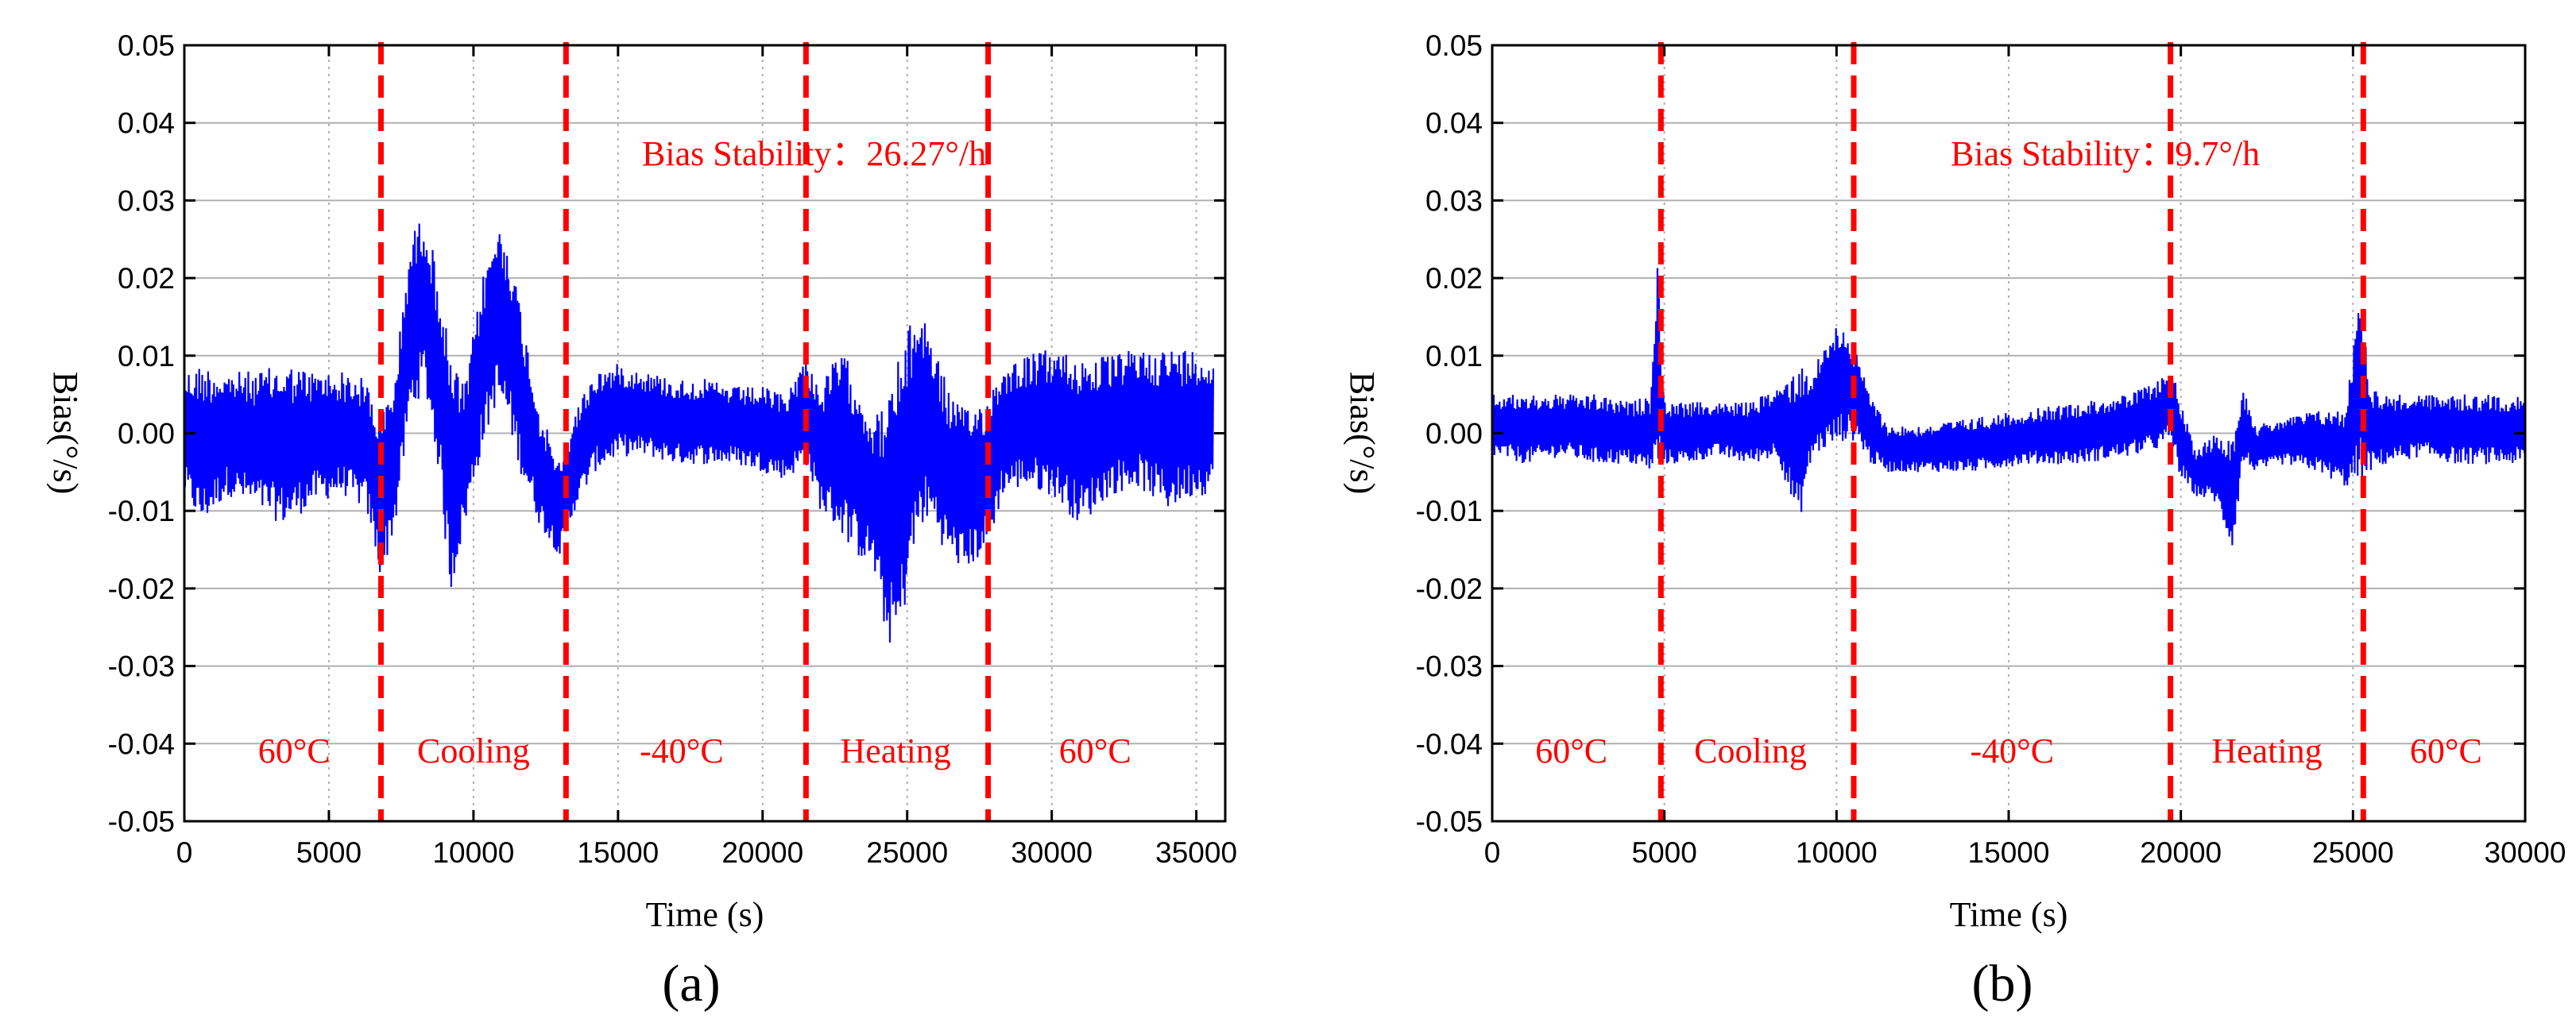  What do you see at coordinates (1196, 852) in the screenshot?
I see `x-tick-label: 35000` at bounding box center [1196, 852].